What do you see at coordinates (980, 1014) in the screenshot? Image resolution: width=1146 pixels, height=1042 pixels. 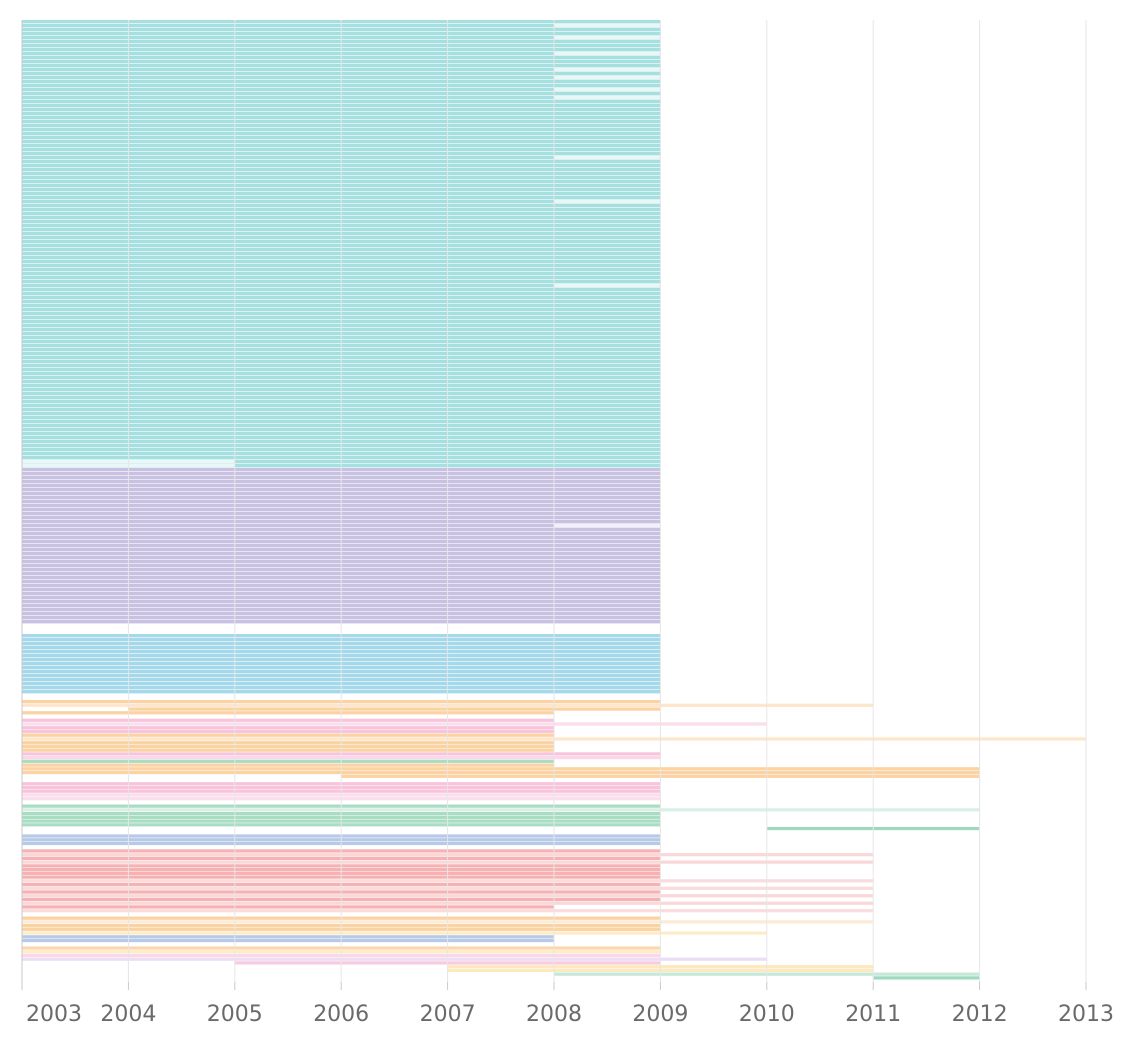 I see `x-tick-label: 2012` at bounding box center [980, 1014].